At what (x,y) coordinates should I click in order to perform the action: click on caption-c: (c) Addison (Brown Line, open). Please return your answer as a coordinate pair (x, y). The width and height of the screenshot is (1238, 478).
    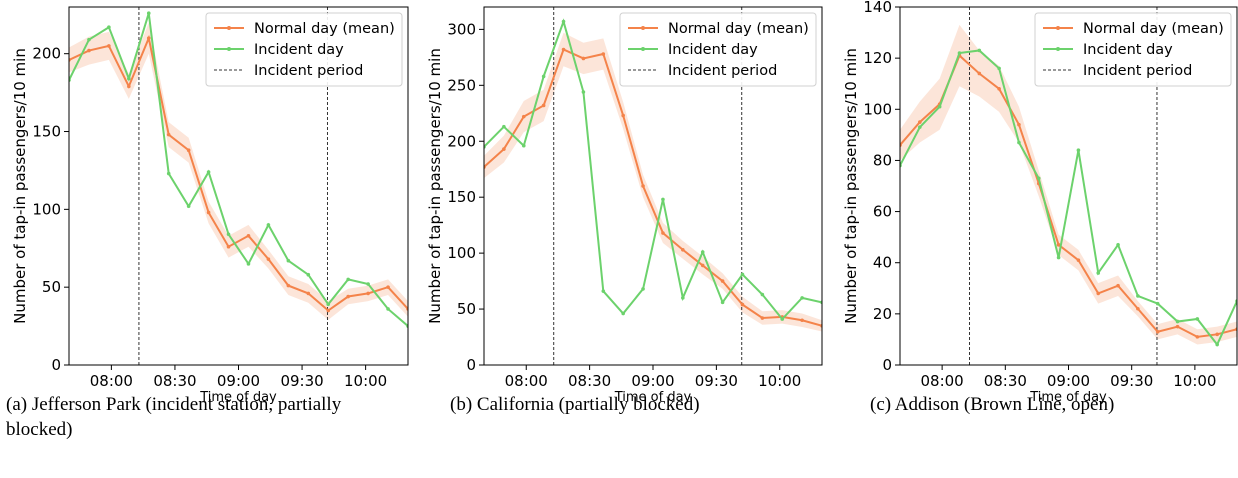
    Looking at the image, I should click on (992, 404).